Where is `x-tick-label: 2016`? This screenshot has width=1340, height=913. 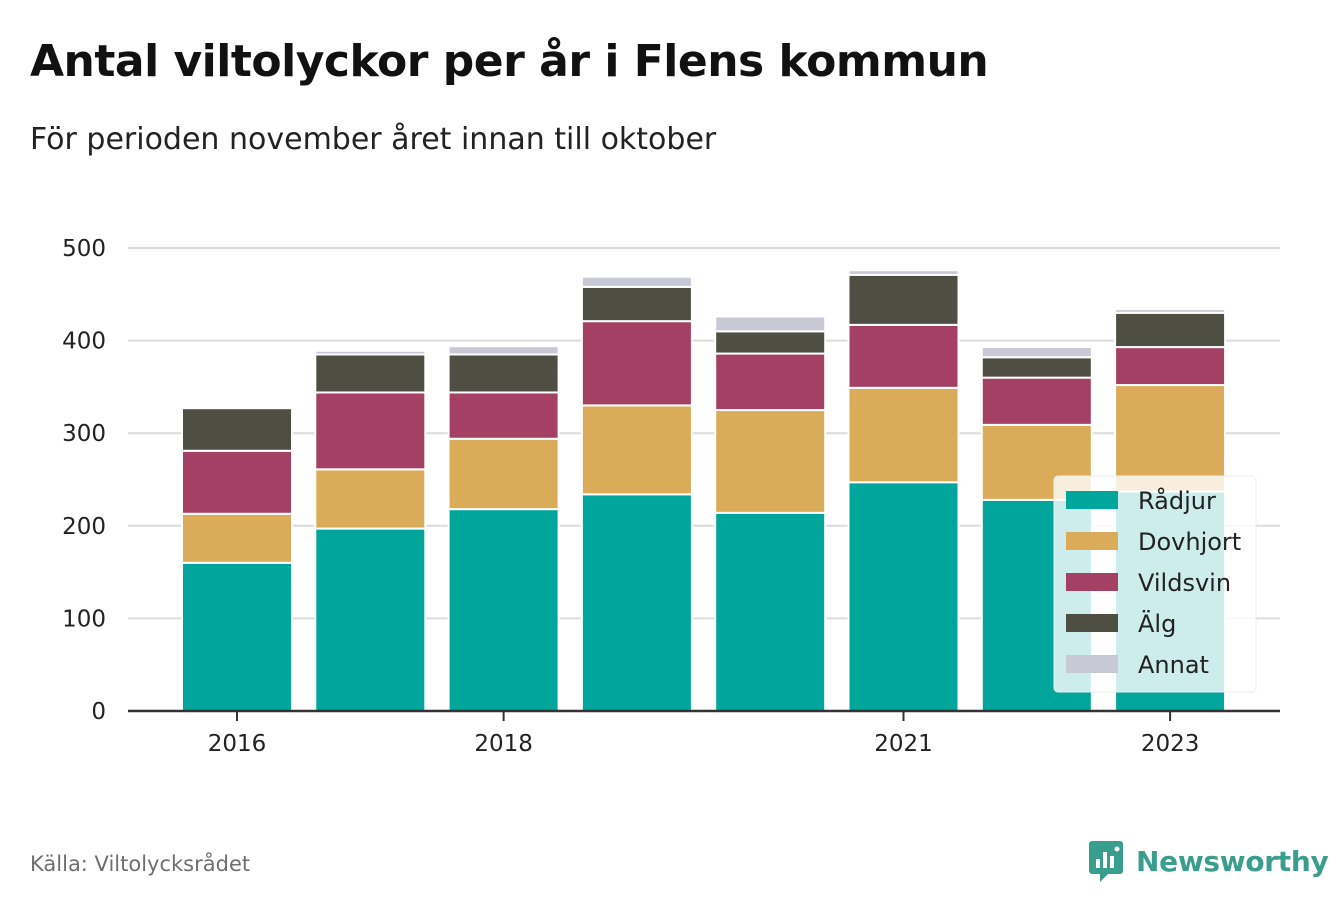 x-tick-label: 2016 is located at coordinates (237, 744).